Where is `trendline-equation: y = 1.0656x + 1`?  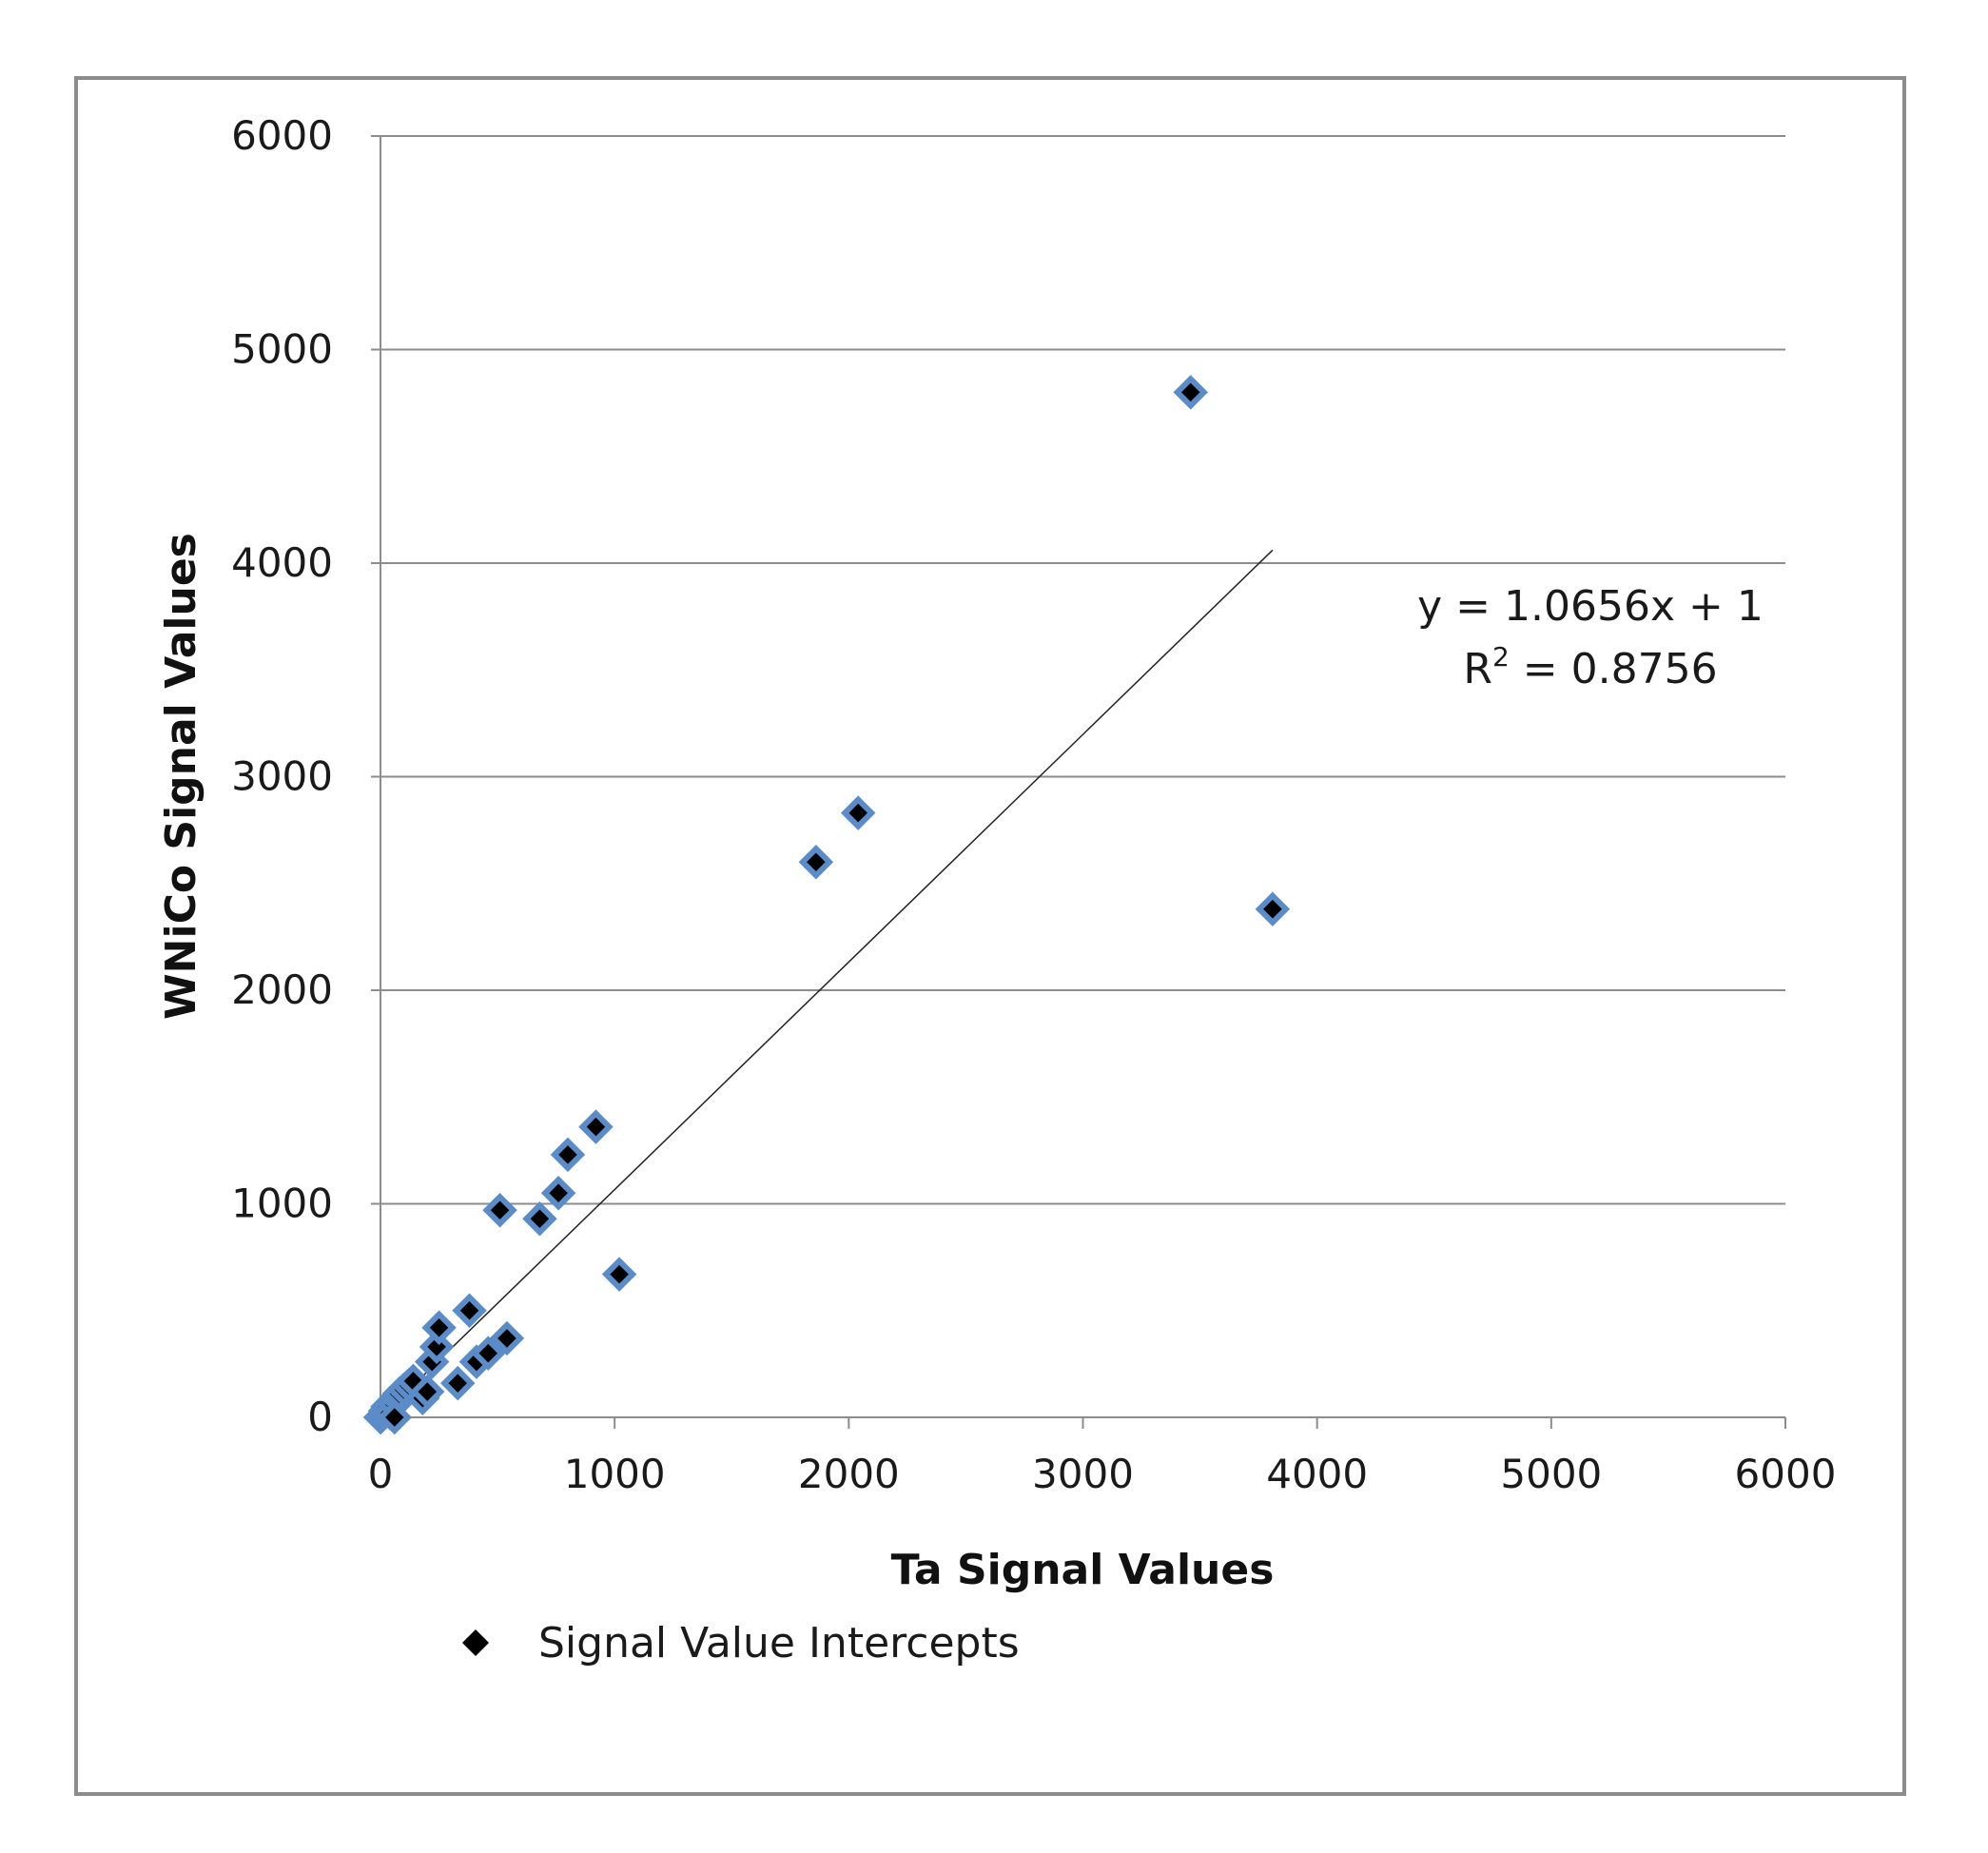 trendline-equation: y = 1.0656x + 1 is located at coordinates (1590, 606).